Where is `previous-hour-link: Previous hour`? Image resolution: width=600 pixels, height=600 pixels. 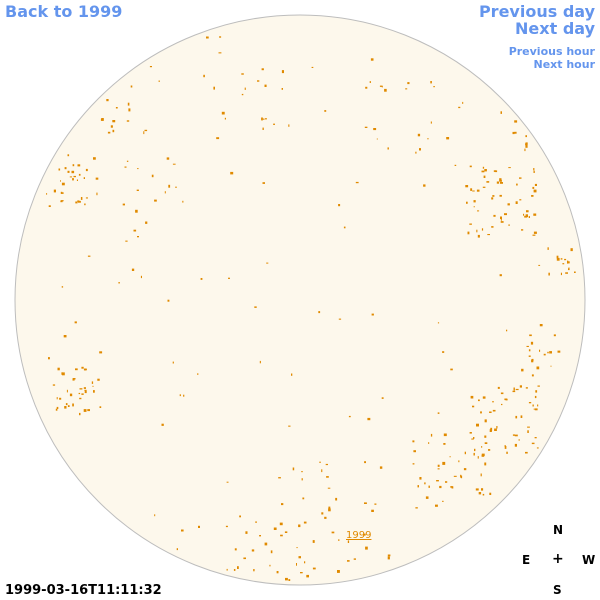
previous-hour-link: Previous hour is located at coordinates (551, 51).